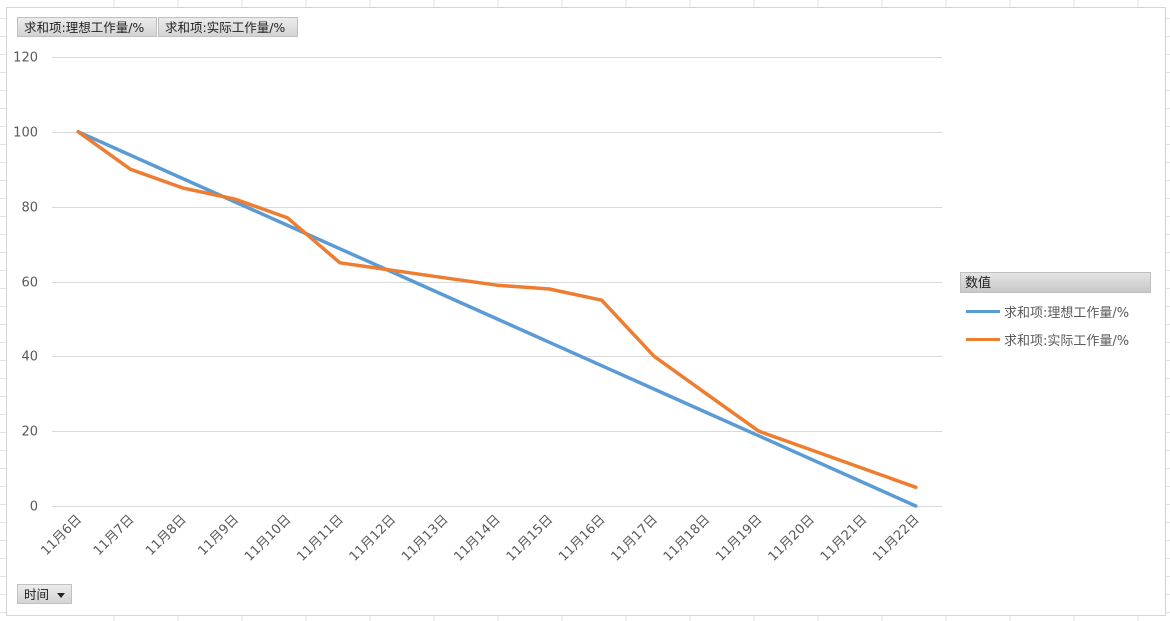 The width and height of the screenshot is (1170, 621). Describe the element at coordinates (61, 535) in the screenshot. I see `x-tick-label: 11月6日` at that location.